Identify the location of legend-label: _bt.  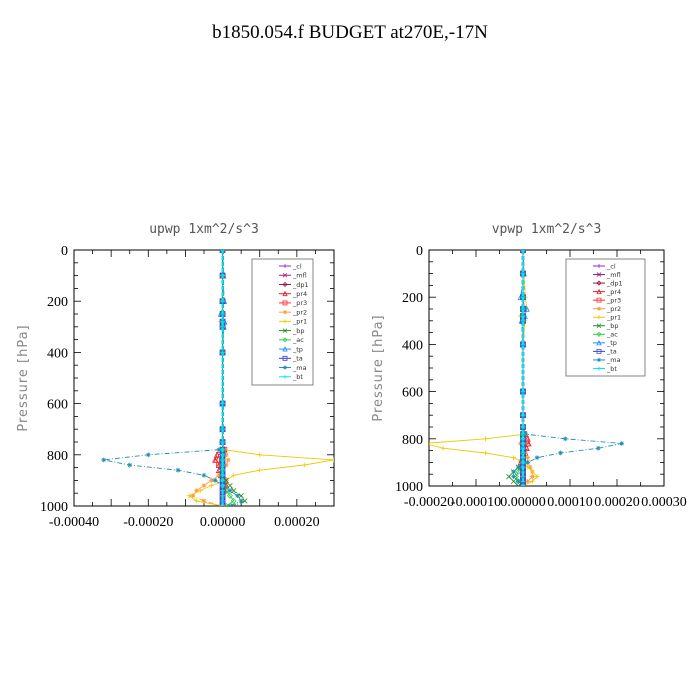
(611, 369).